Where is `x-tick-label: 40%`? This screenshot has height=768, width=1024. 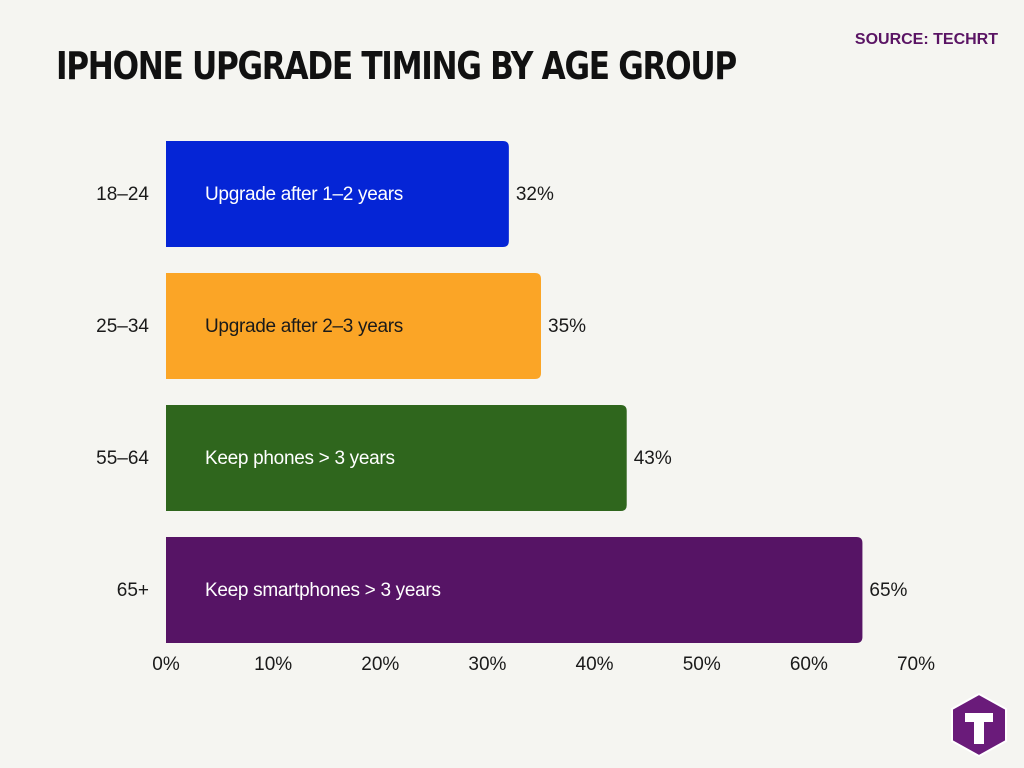
x-tick-label: 40% is located at coordinates (595, 664).